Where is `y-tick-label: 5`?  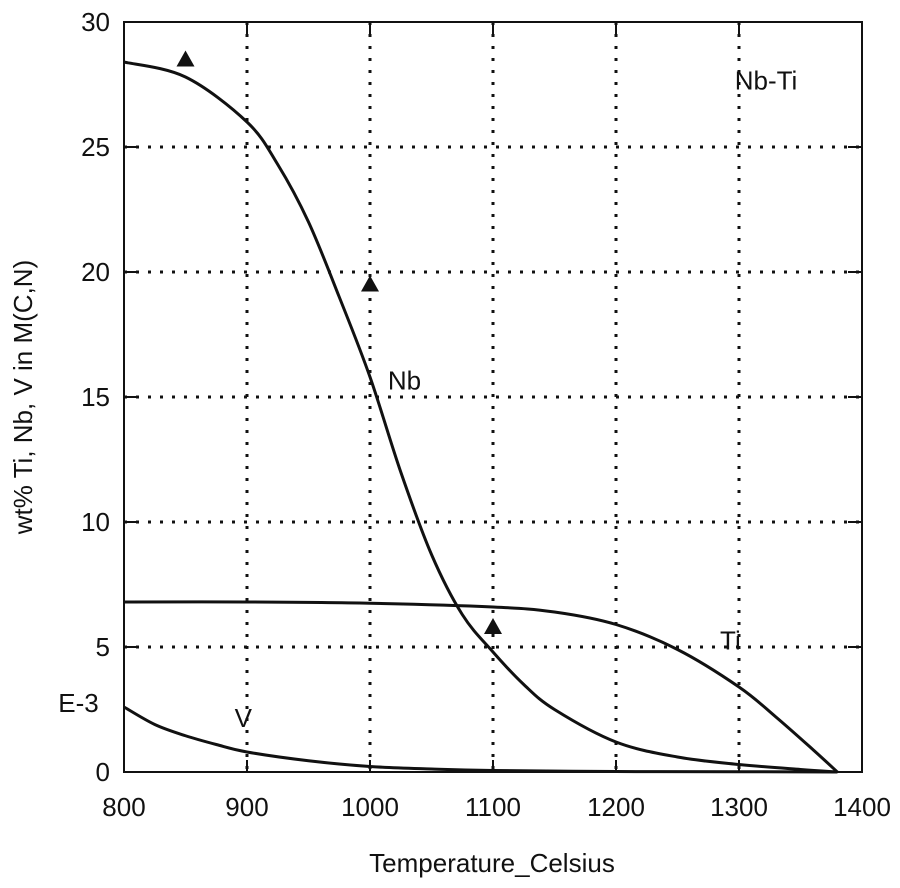 y-tick-label: 5 is located at coordinates (103, 647).